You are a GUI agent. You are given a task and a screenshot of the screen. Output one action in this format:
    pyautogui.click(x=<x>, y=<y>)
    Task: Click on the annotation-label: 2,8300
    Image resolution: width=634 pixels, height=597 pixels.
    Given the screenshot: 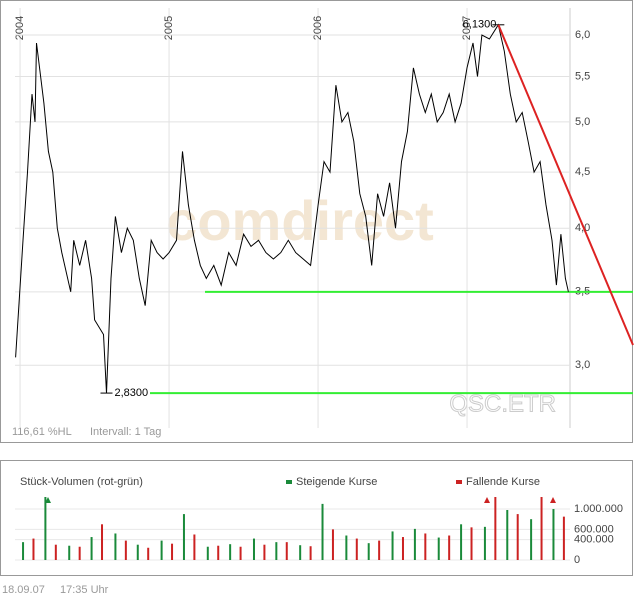 What is the action you would take?
    pyautogui.click(x=131, y=393)
    